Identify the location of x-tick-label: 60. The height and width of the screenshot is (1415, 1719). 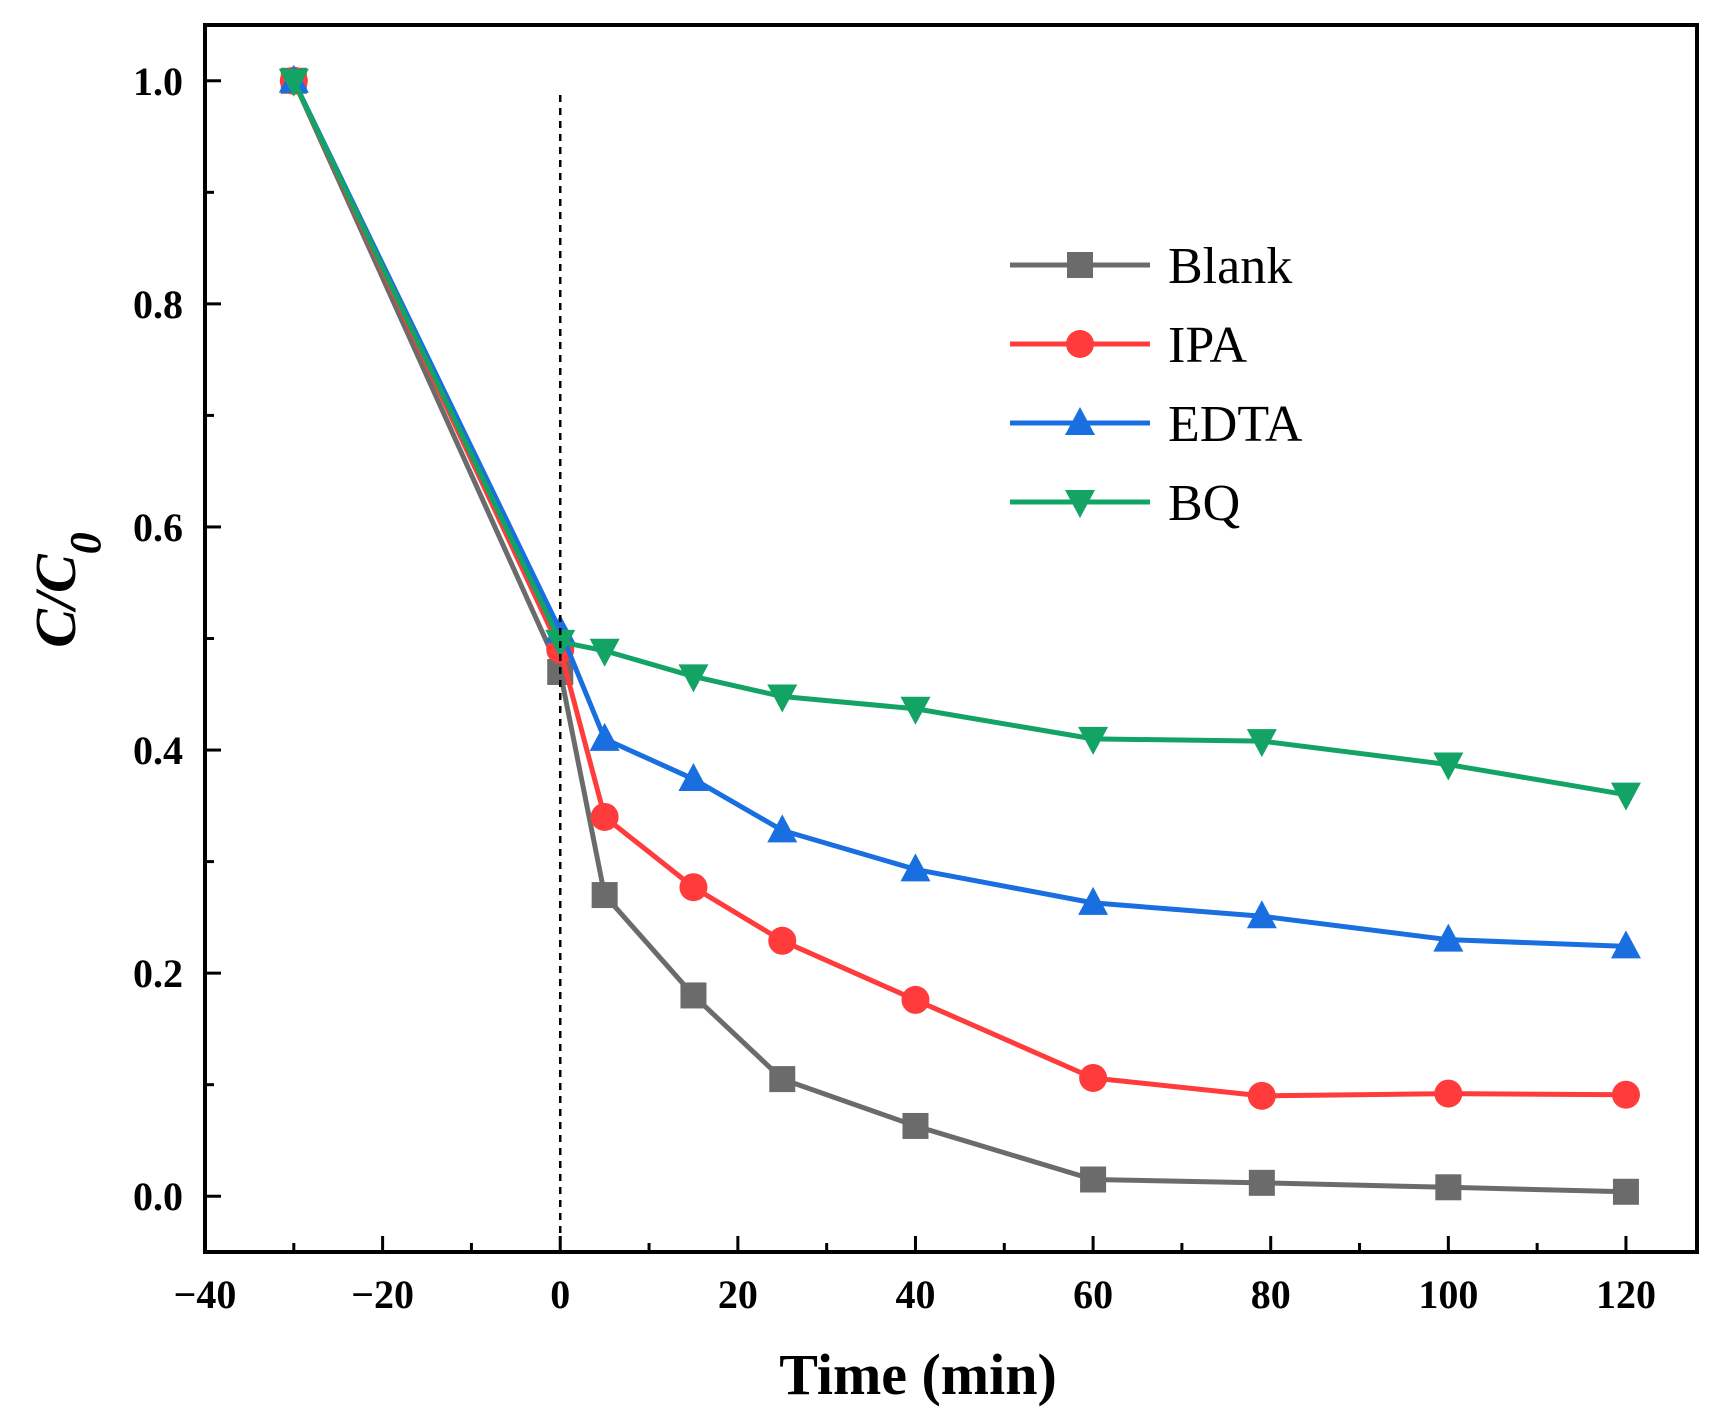
(1093, 1294).